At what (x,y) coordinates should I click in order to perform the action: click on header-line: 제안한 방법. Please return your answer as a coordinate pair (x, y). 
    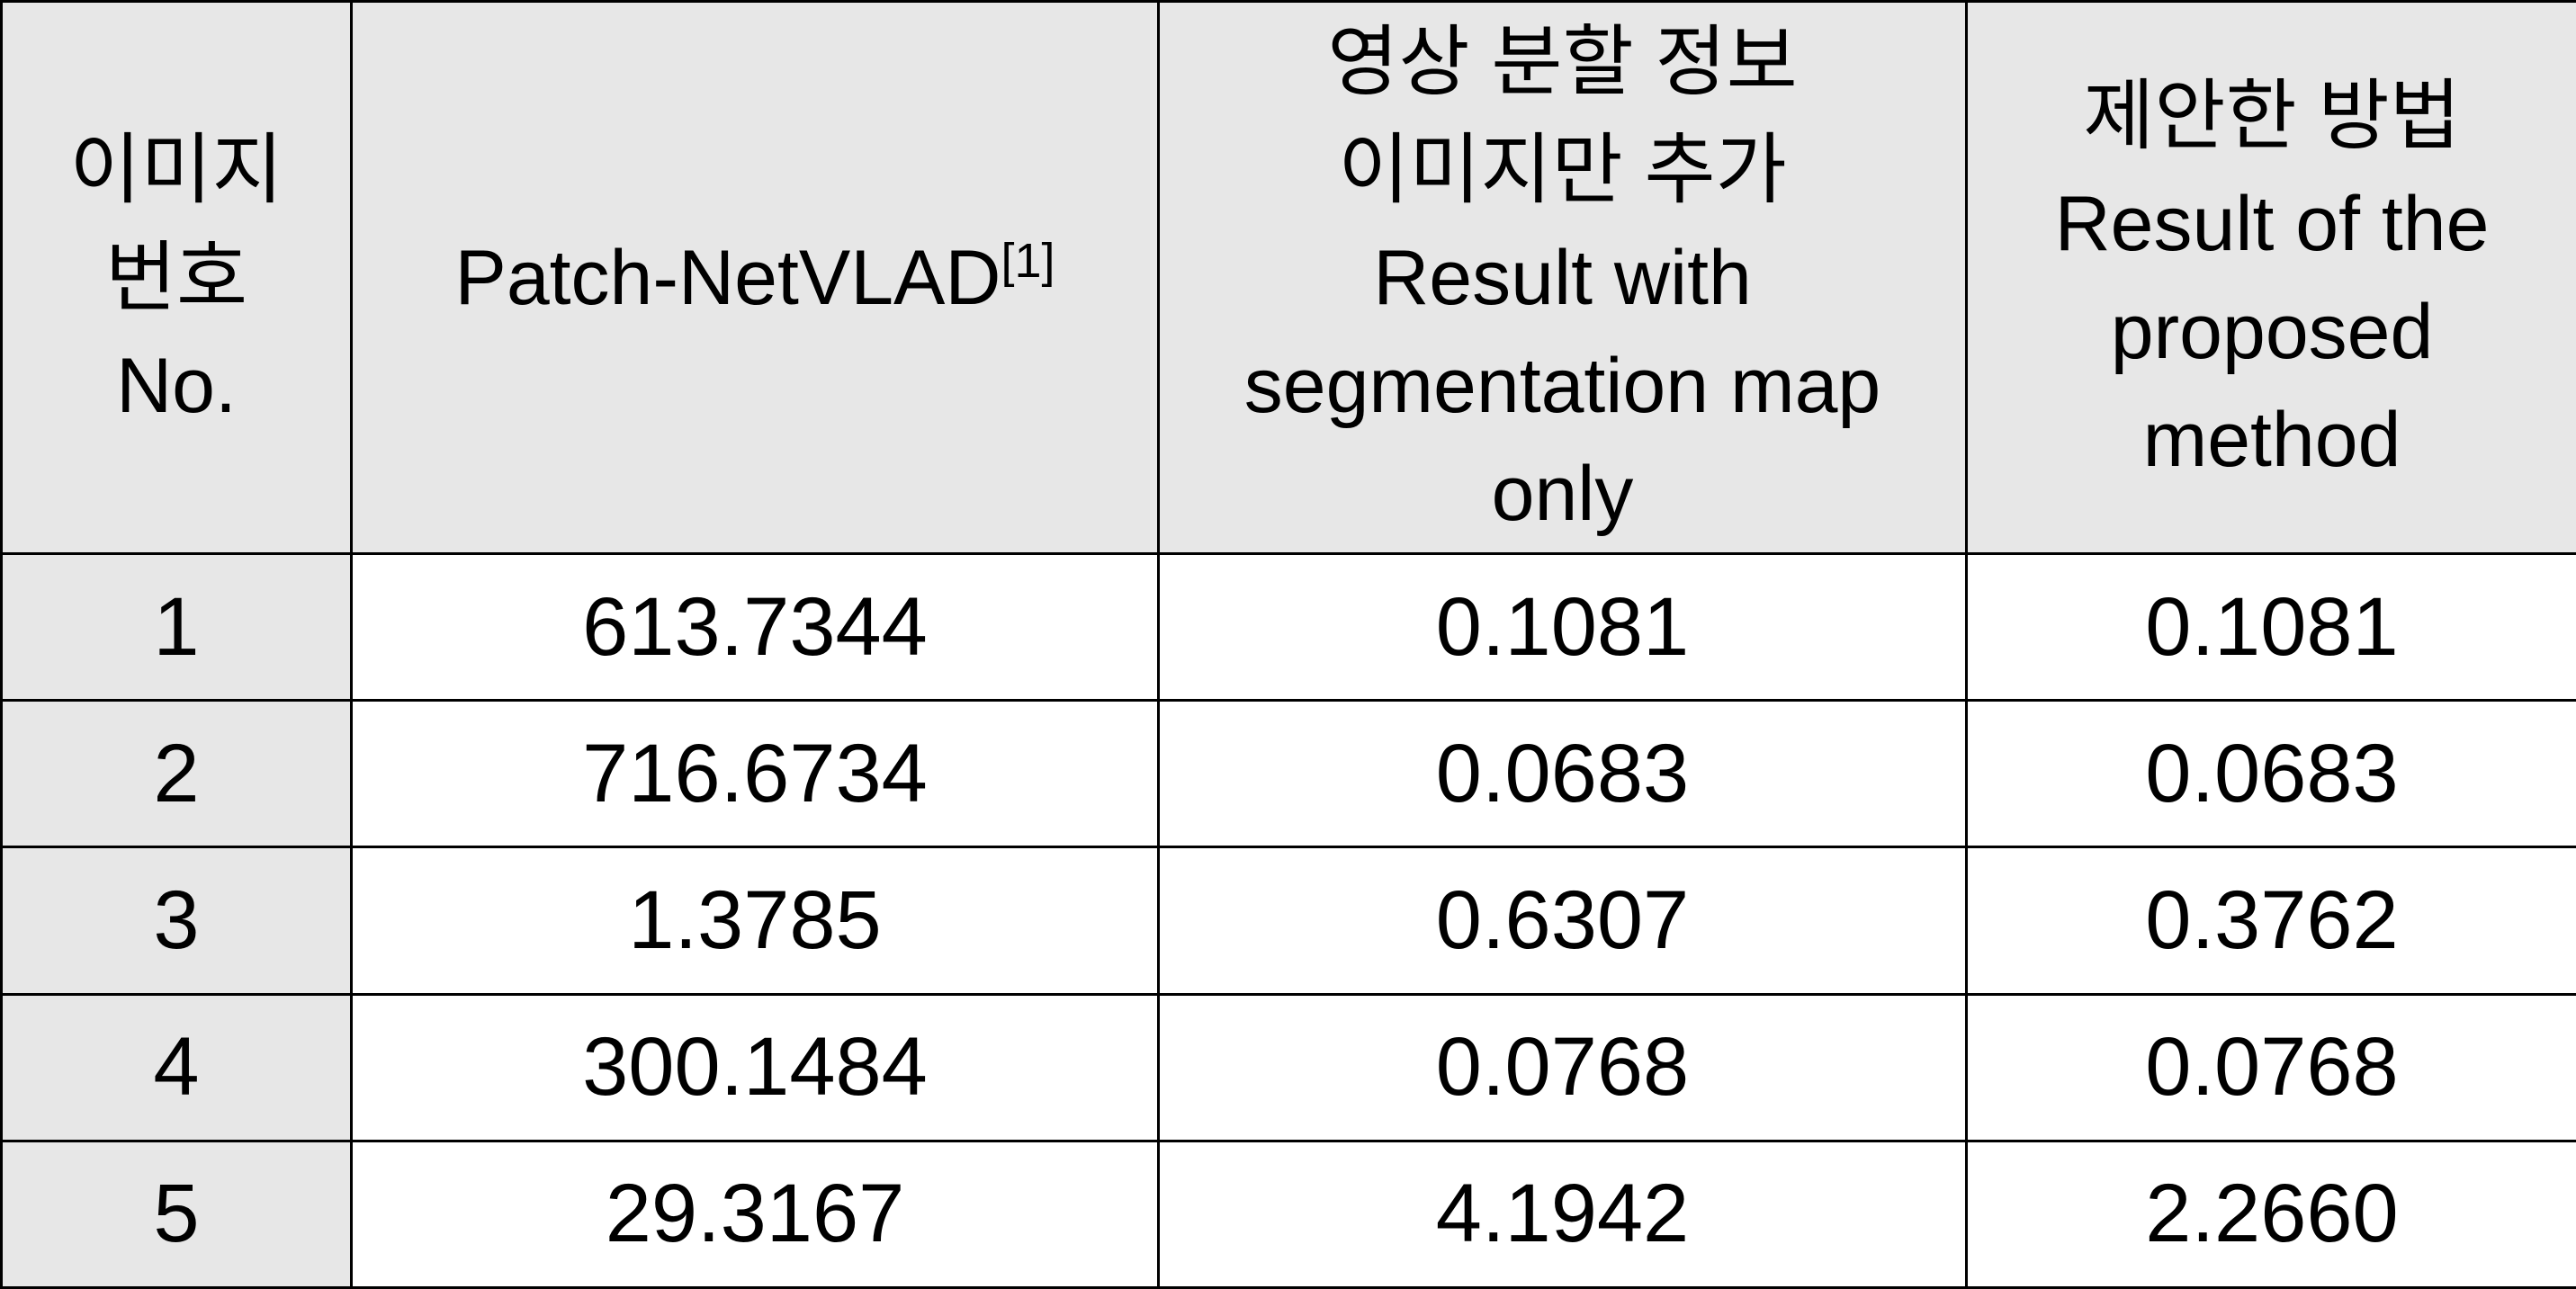
    Looking at the image, I should click on (2272, 115).